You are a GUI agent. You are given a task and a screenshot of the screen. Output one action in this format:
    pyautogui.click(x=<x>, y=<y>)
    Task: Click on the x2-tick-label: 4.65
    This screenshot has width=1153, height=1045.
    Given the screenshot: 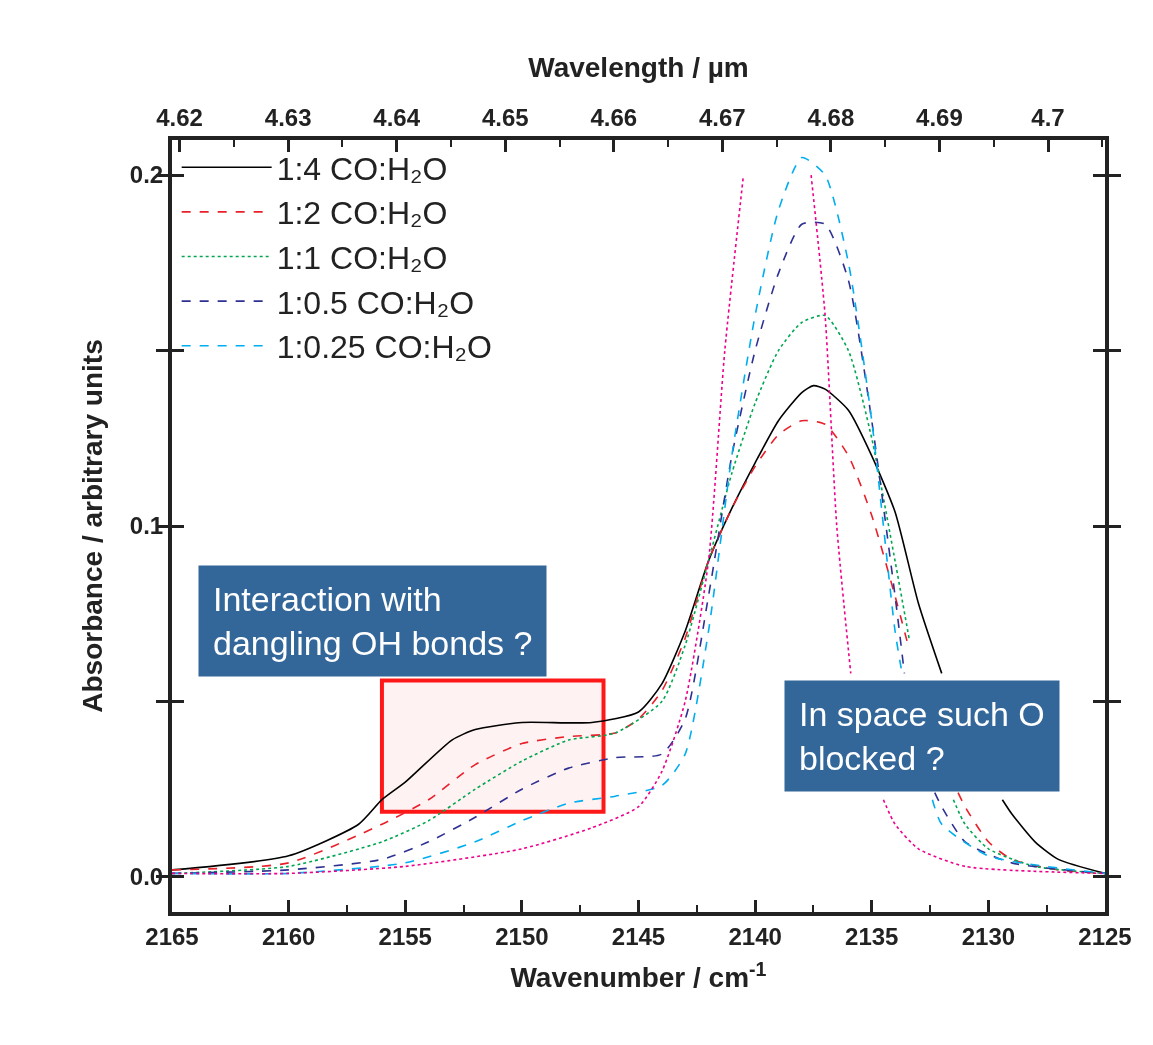 What is the action you would take?
    pyautogui.click(x=505, y=118)
    